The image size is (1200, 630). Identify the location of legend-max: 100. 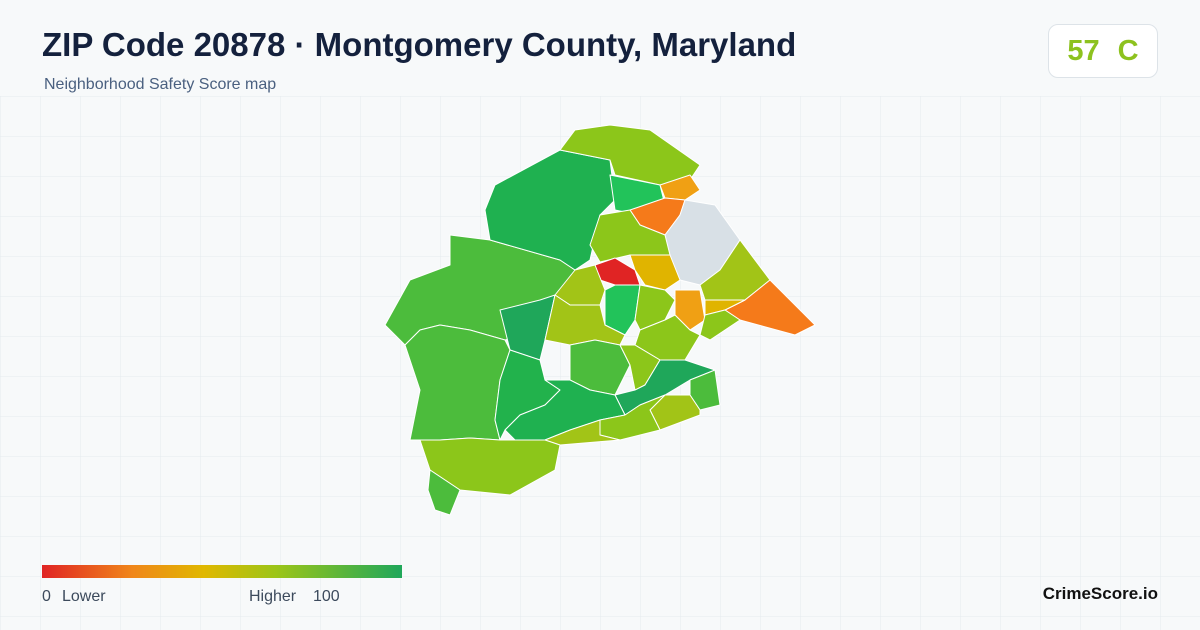
(326, 596).